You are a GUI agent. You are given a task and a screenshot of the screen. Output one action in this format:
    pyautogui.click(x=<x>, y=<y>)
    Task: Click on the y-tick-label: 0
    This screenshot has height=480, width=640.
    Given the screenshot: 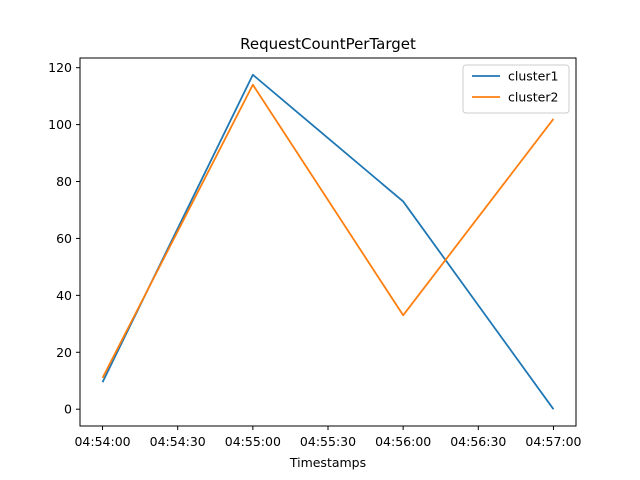 What is the action you would take?
    pyautogui.click(x=68, y=409)
    